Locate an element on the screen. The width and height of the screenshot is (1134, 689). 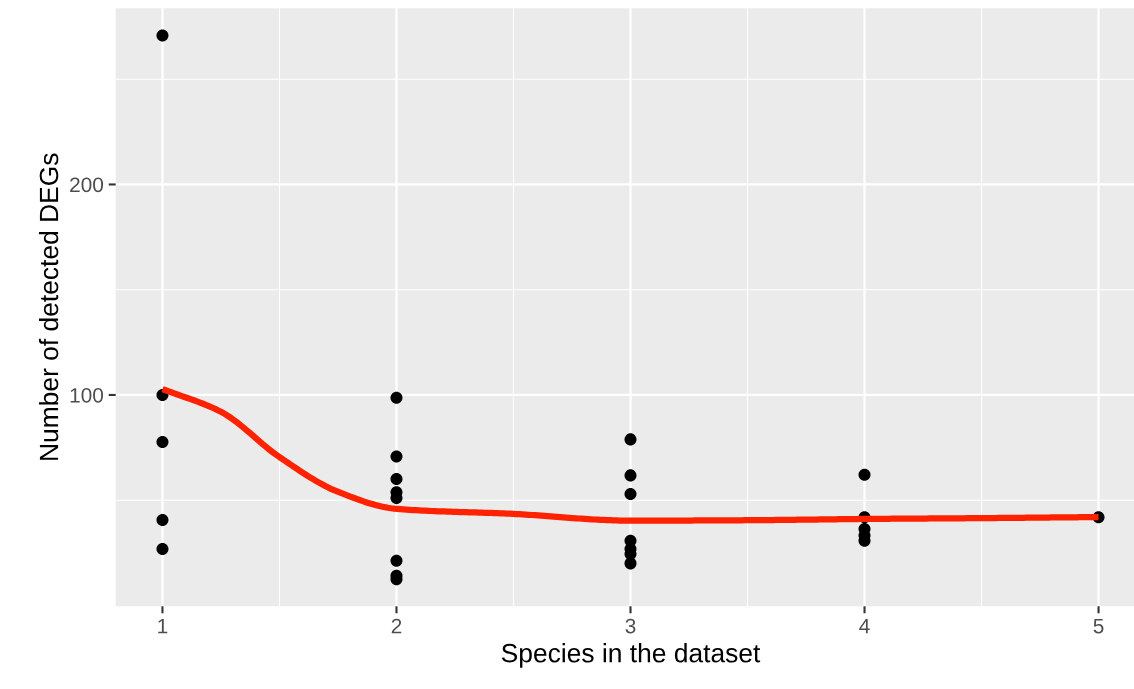
y-tick-label: 200 is located at coordinates (87, 185).